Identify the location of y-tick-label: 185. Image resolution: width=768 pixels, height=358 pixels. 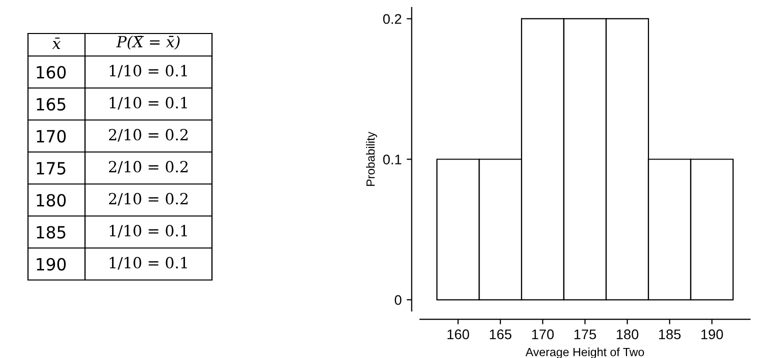
(51, 232).